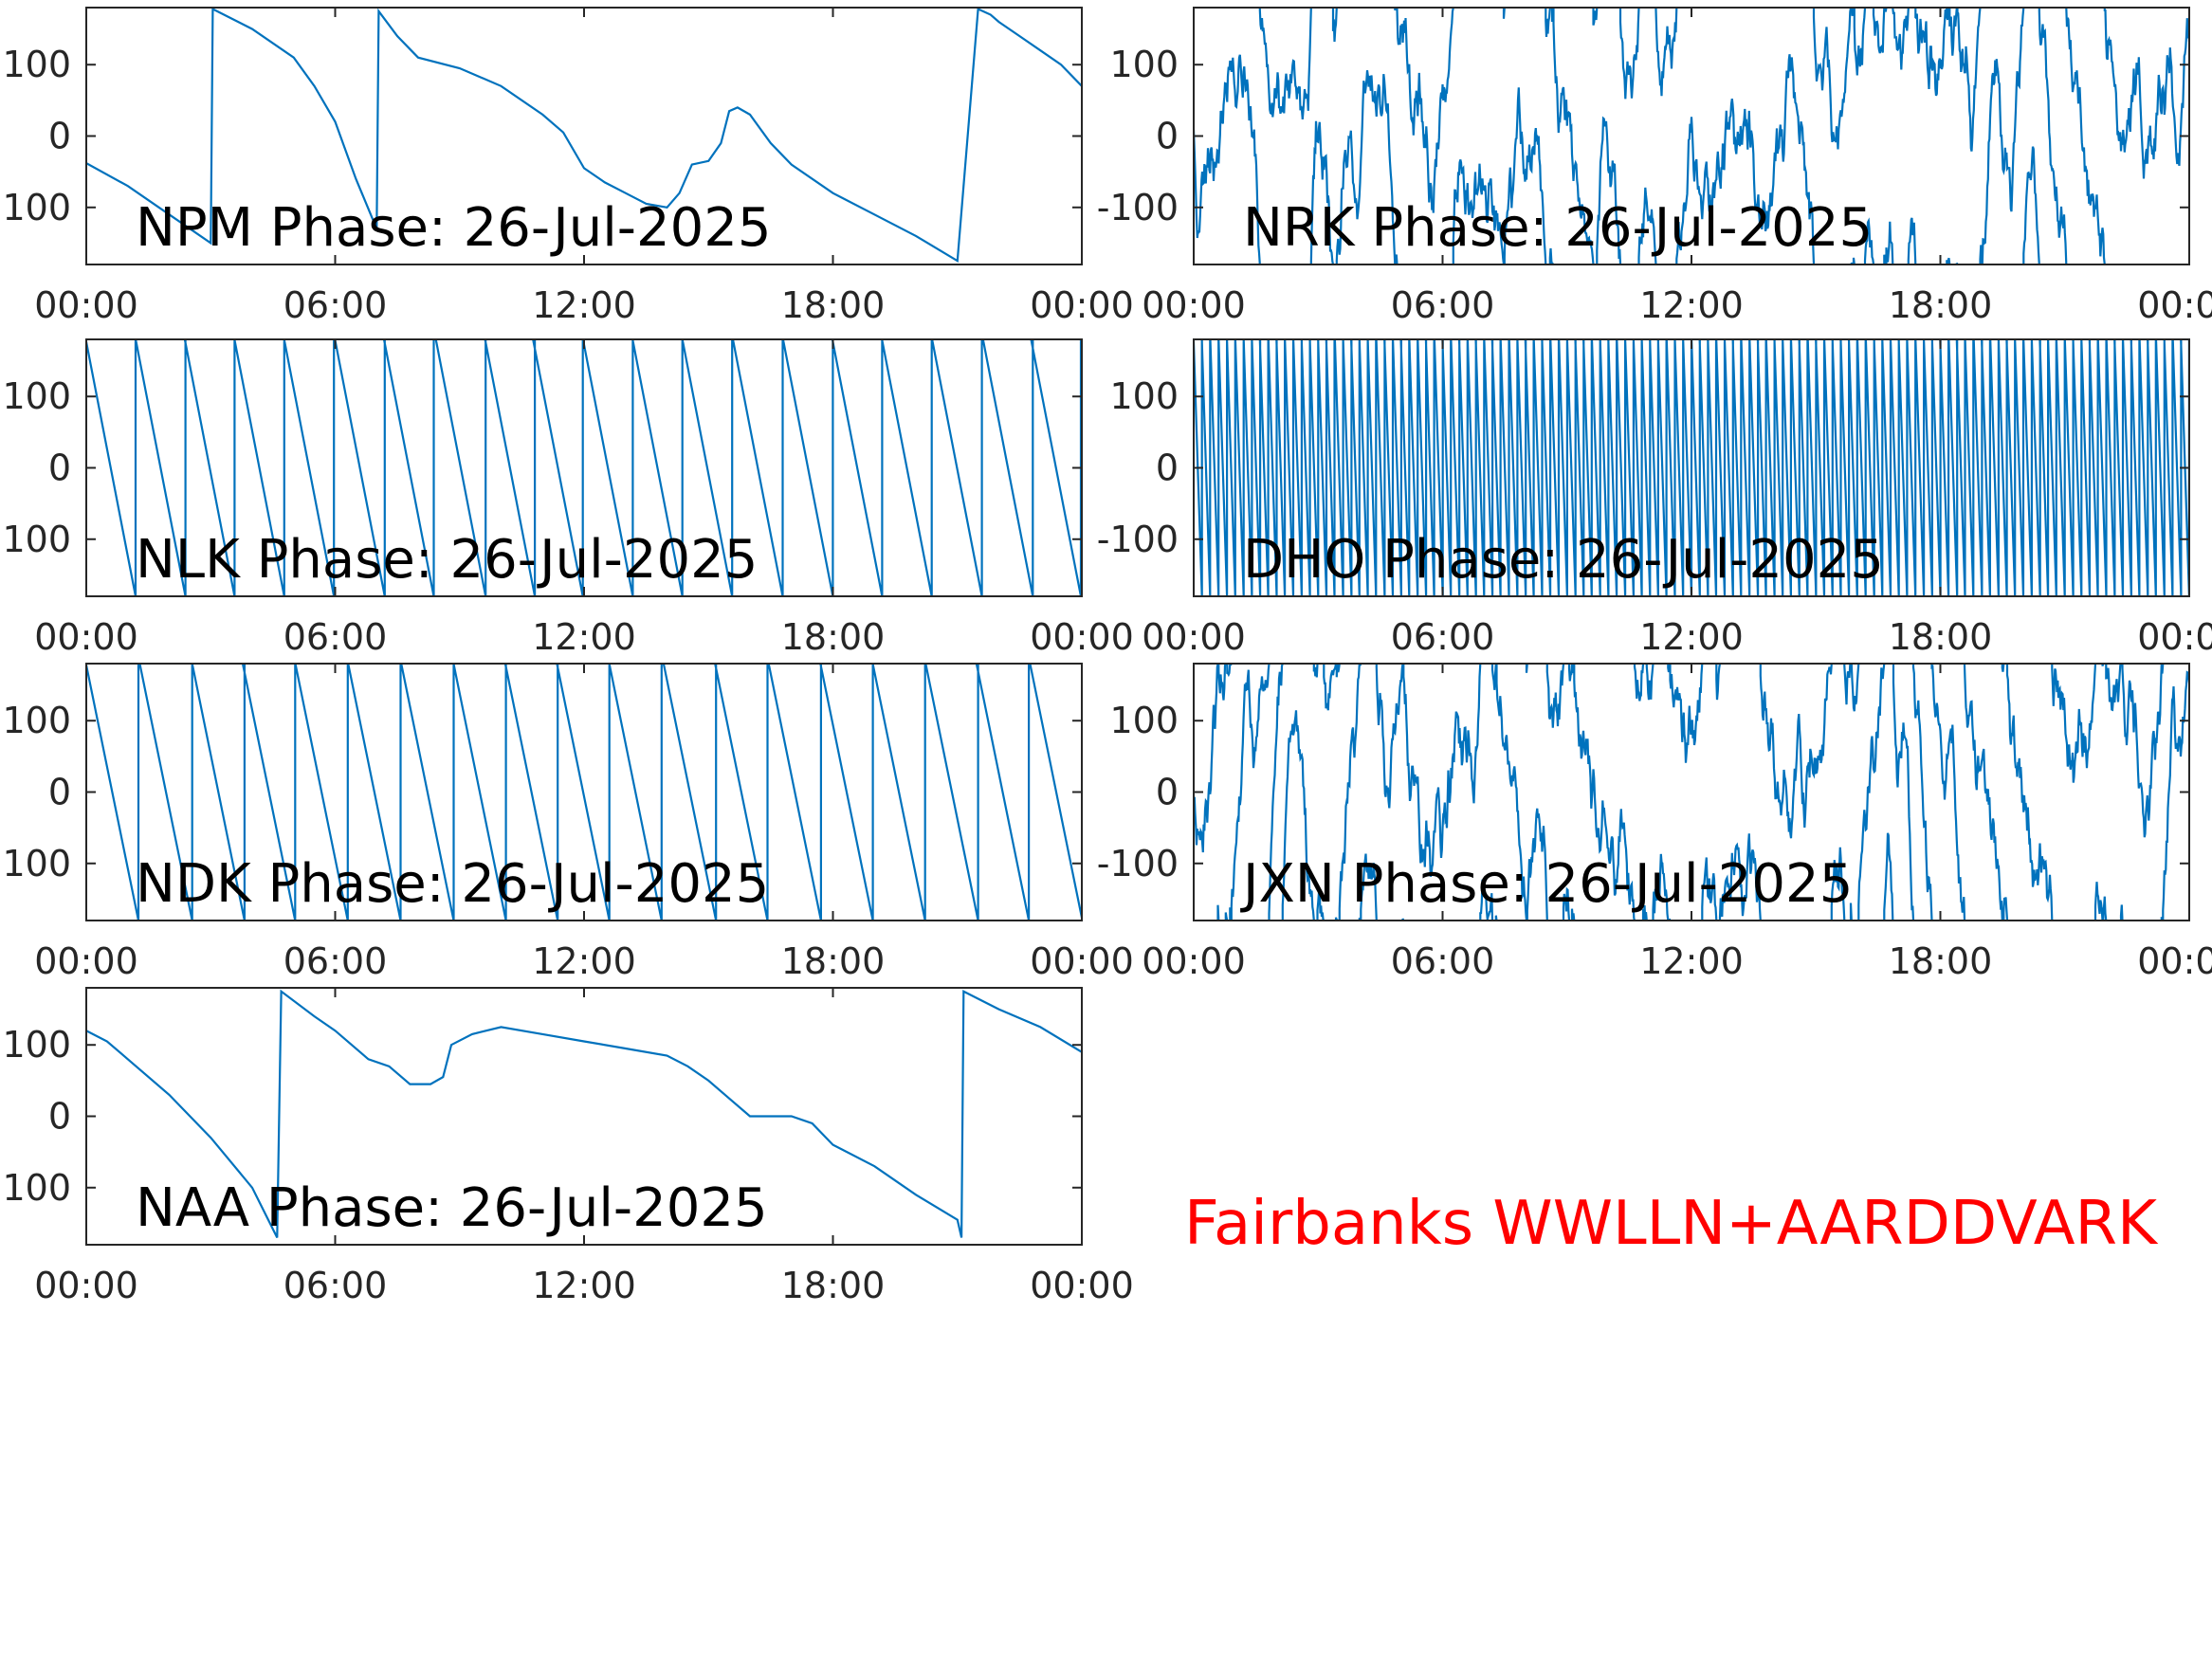 The width and height of the screenshot is (2212, 1659). Describe the element at coordinates (1671, 1224) in the screenshot. I see `footer-label: Fairbanks WWLLN+AARDDVARK` at that location.